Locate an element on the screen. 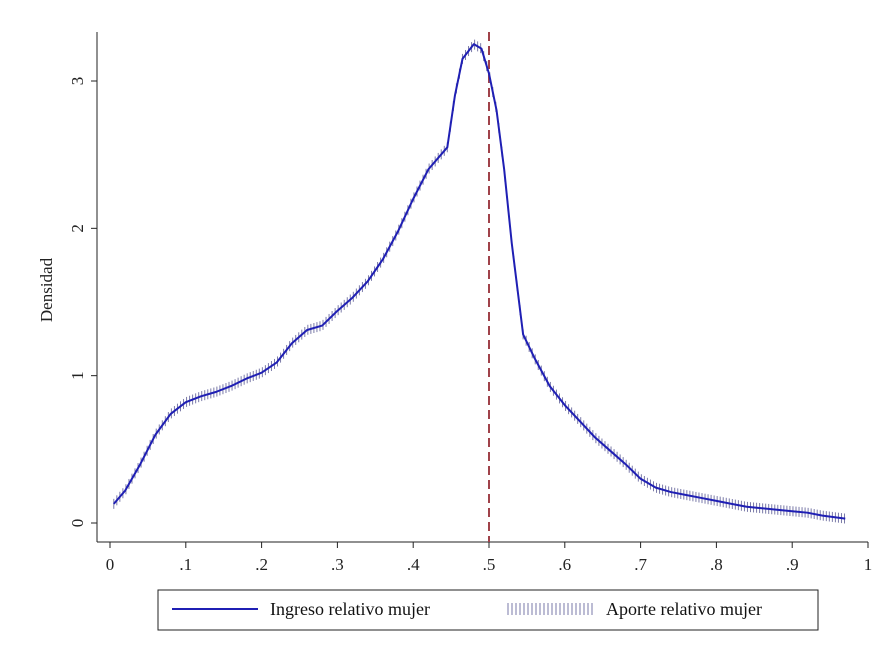  y-tick-label: 1 is located at coordinates (77, 375).